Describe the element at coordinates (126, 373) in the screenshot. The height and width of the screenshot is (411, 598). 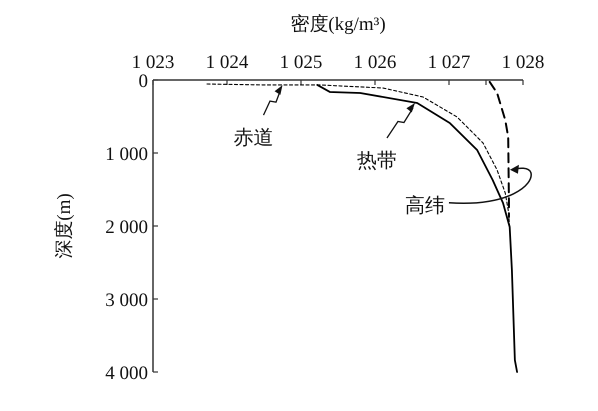
I see `y-tick-label: 4 000` at that location.